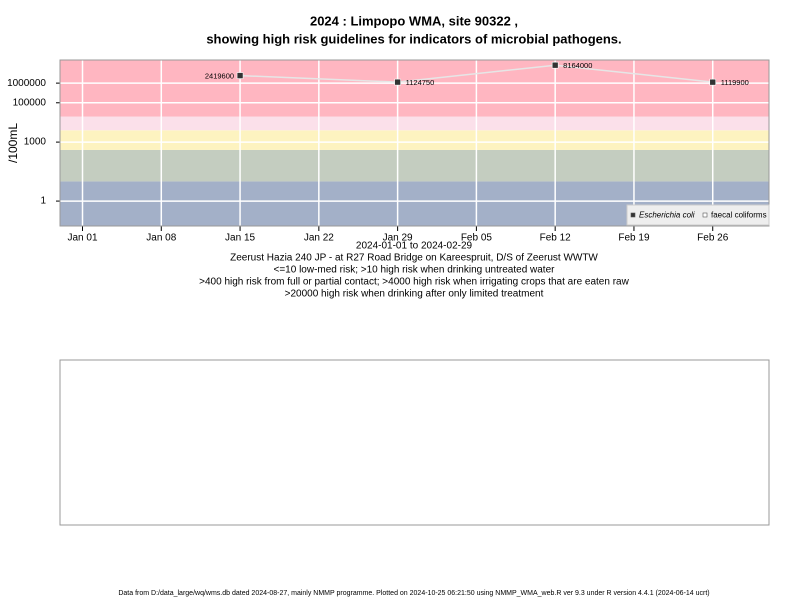 The height and width of the screenshot is (605, 800). Describe the element at coordinates (414, 246) in the screenshot. I see `x-axis-label: 2024-01-01 to 2024-02-29` at that location.